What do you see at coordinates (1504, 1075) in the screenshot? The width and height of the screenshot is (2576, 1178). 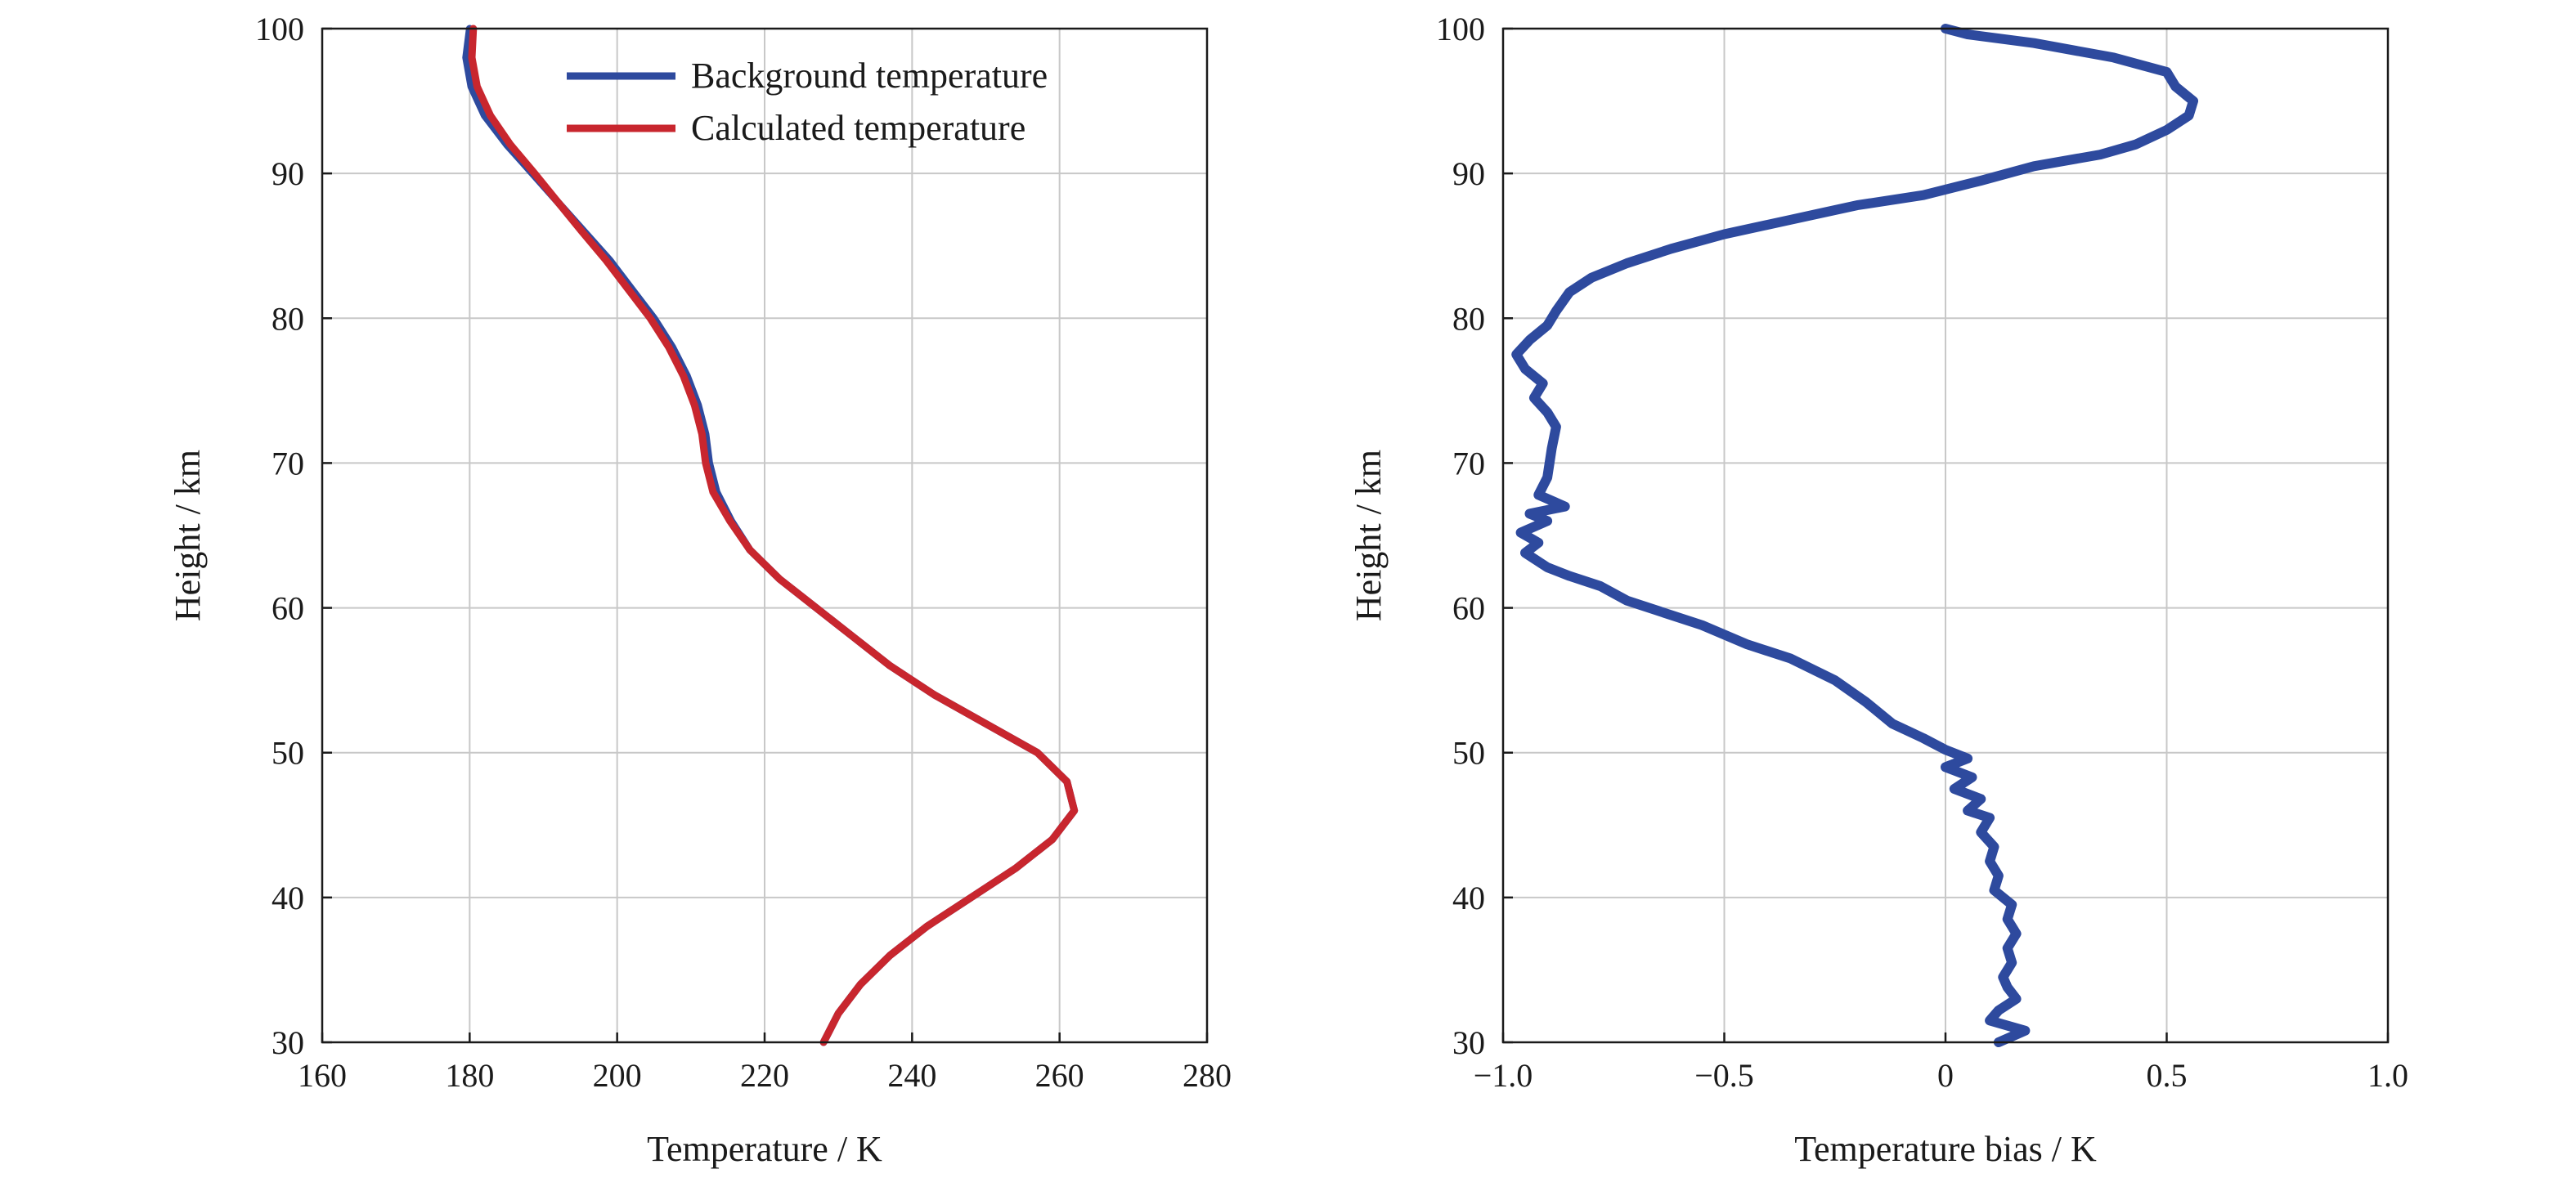 I see `right-x-tick-label: −1.0` at bounding box center [1504, 1075].